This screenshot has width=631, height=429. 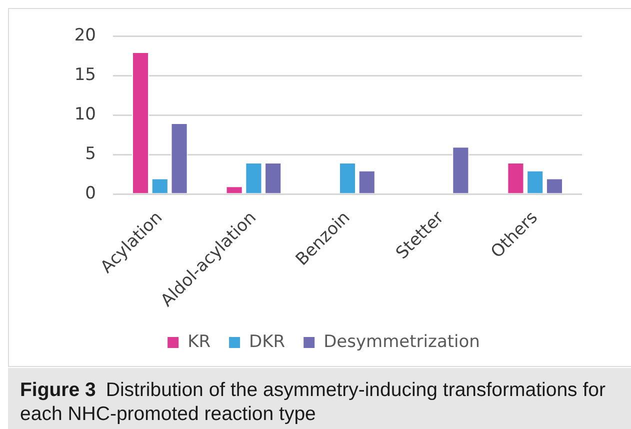 What do you see at coordinates (85, 75) in the screenshot?
I see `y-tick-label: 15` at bounding box center [85, 75].